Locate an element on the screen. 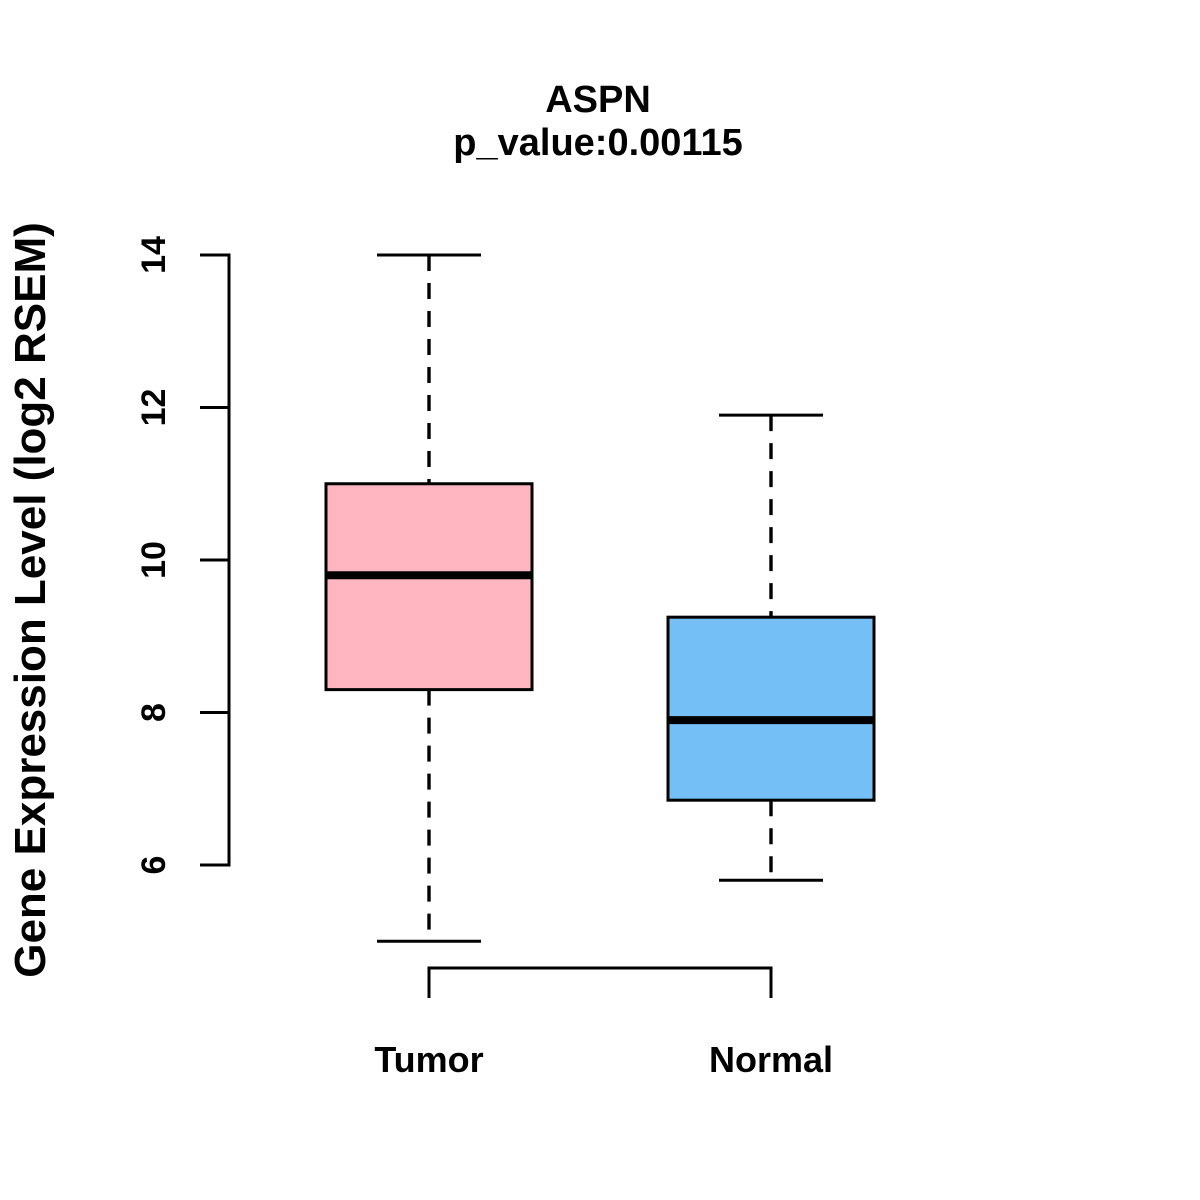  chart-subtitle: p_value:0.00115 is located at coordinates (597, 143).